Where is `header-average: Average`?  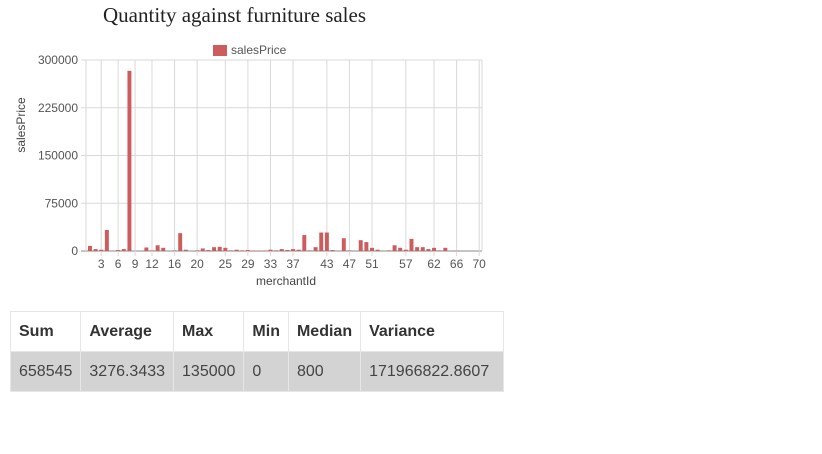
header-average: Average is located at coordinates (127, 331).